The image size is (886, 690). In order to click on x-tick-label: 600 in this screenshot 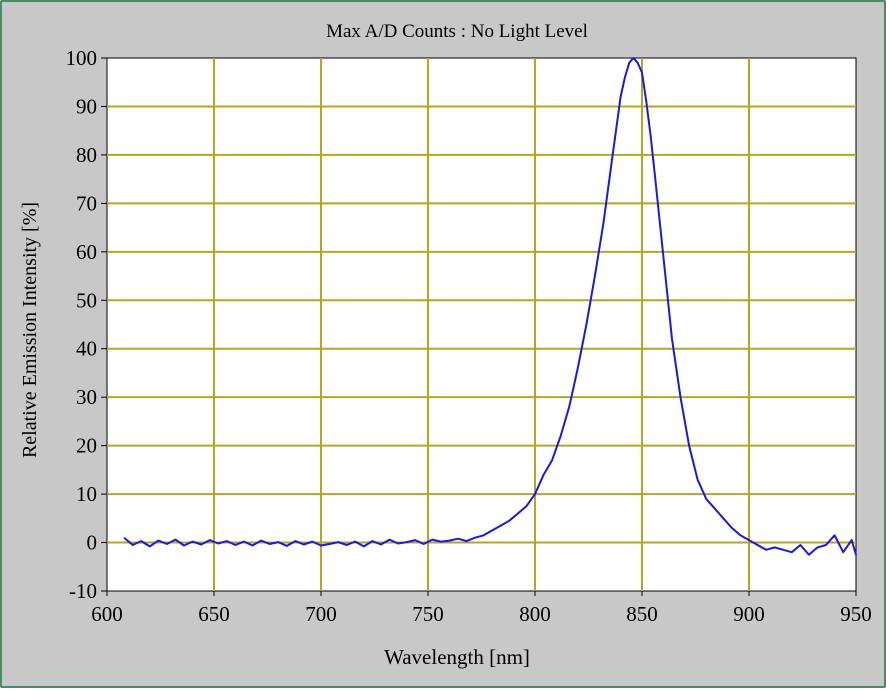, I will do `click(107, 614)`.